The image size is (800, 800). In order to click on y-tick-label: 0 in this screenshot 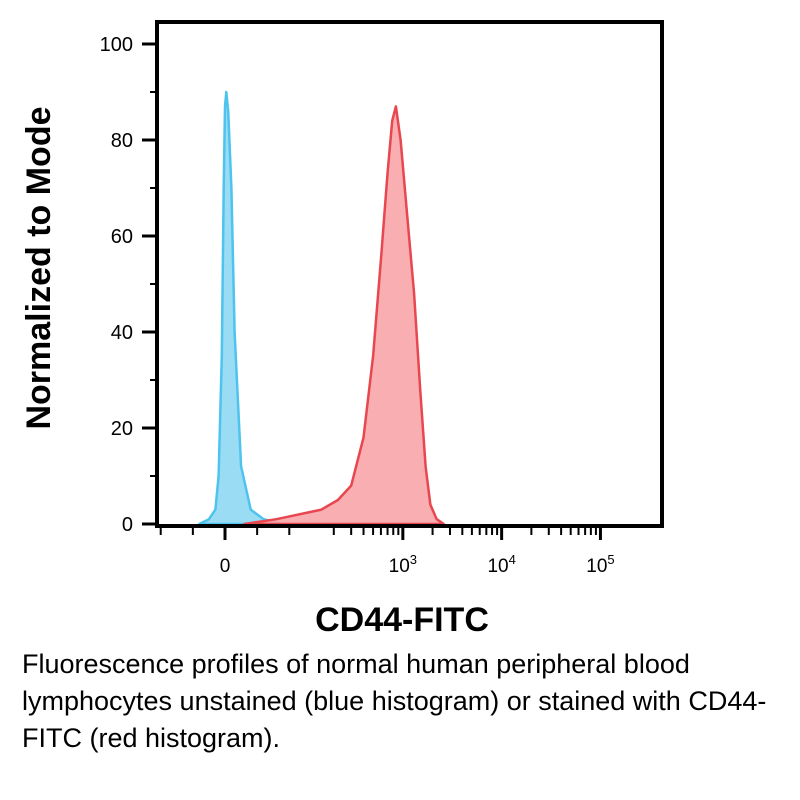, I will do `click(127, 525)`.